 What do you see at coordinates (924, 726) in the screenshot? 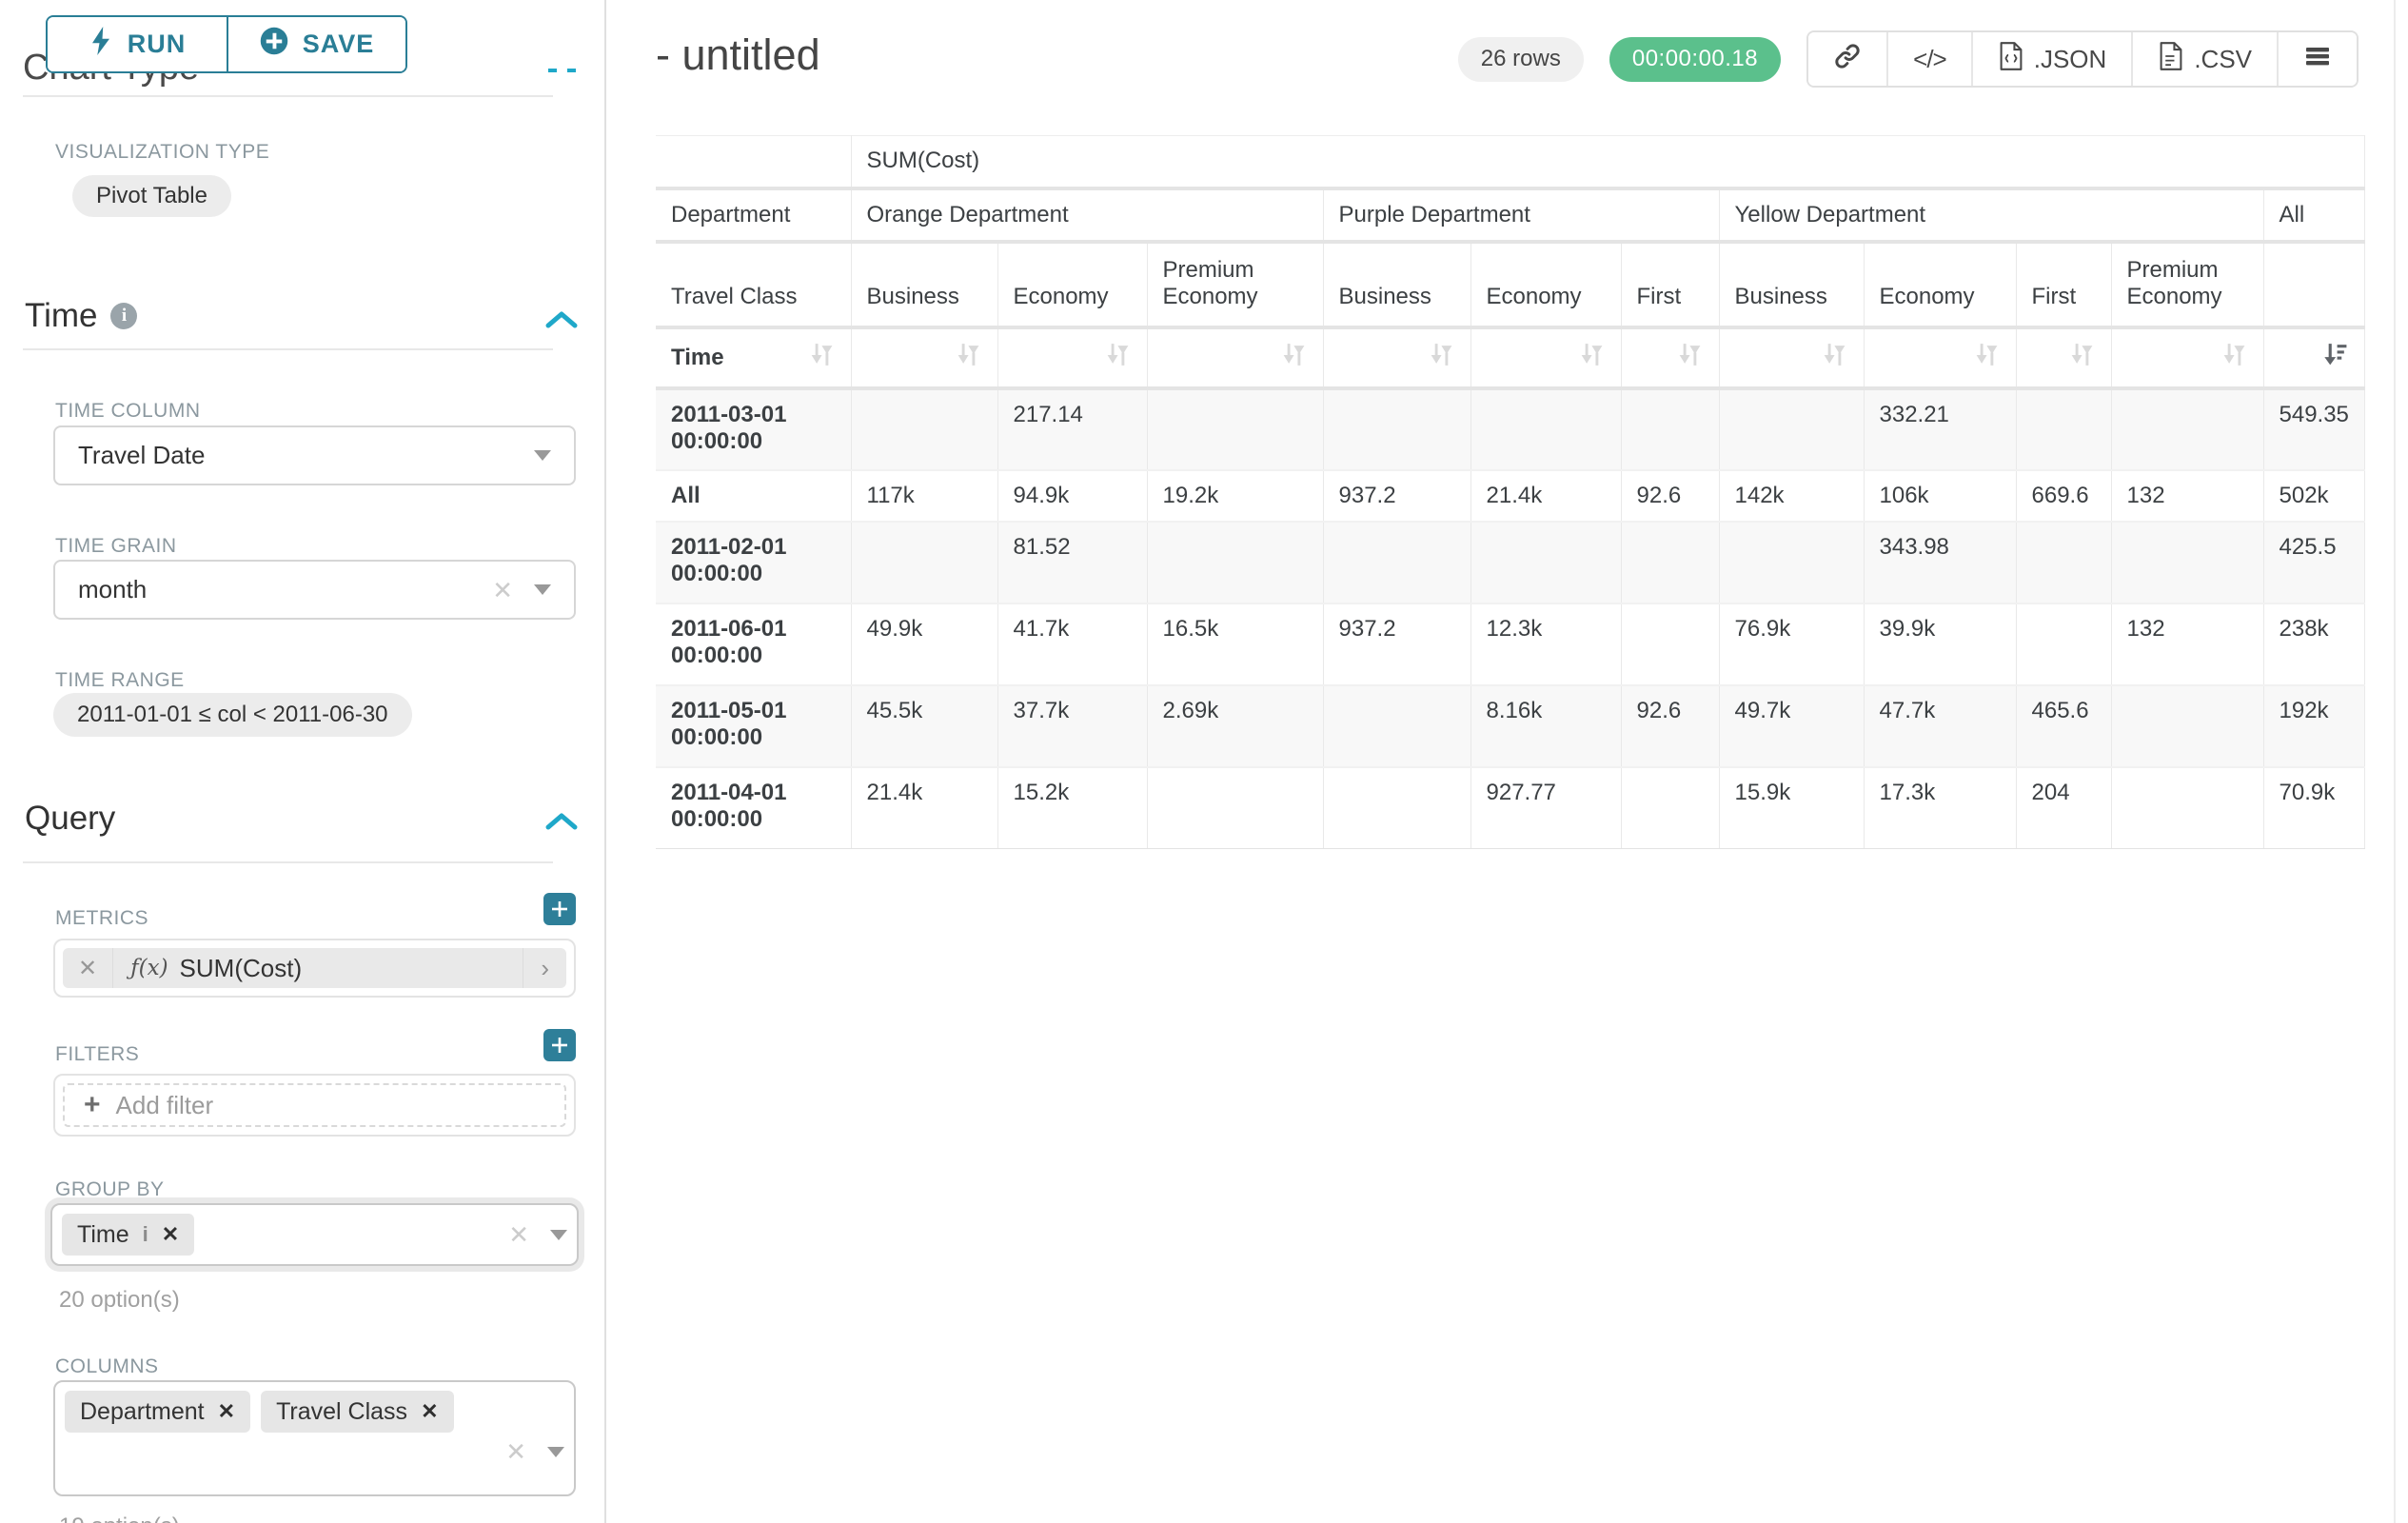
I see `table-cell: 45.5k` at bounding box center [924, 726].